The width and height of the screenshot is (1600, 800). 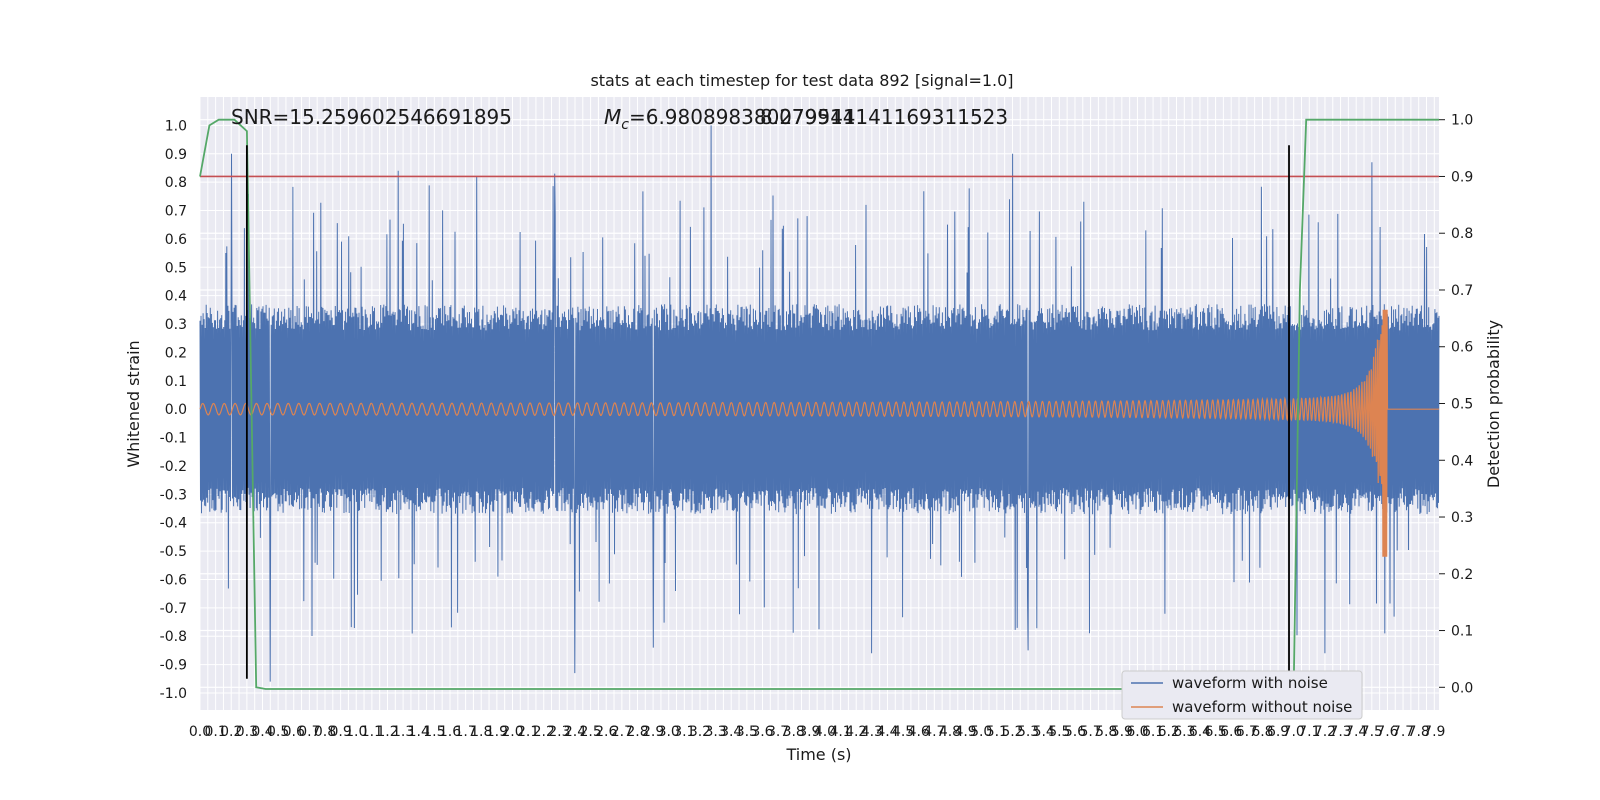 What do you see at coordinates (133, 403) in the screenshot?
I see `y-axis-left-label: Whitened strain` at bounding box center [133, 403].